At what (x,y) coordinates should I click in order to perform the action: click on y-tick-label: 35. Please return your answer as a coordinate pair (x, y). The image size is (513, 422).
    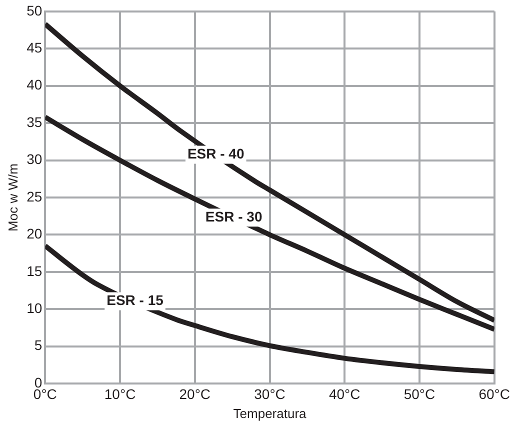
    Looking at the image, I should click on (34, 122).